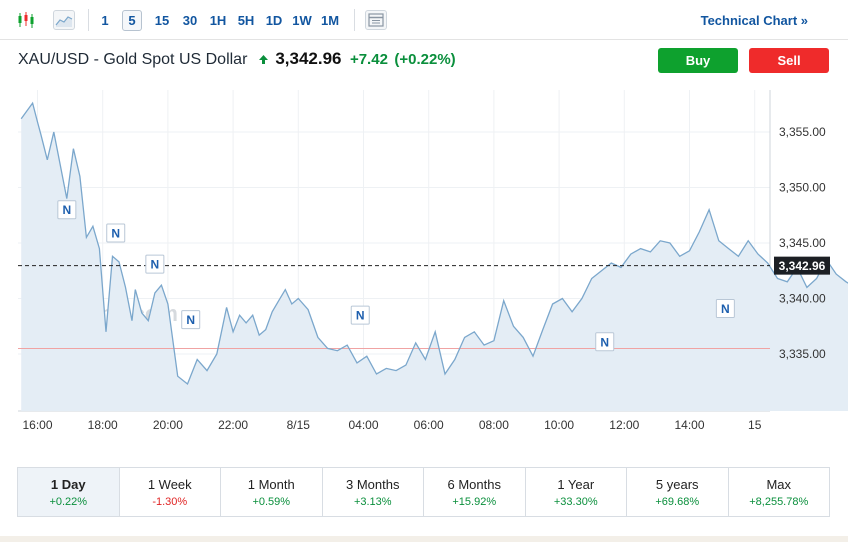 The height and width of the screenshot is (542, 848). I want to click on x-tick-label: 04:00, so click(363, 425).